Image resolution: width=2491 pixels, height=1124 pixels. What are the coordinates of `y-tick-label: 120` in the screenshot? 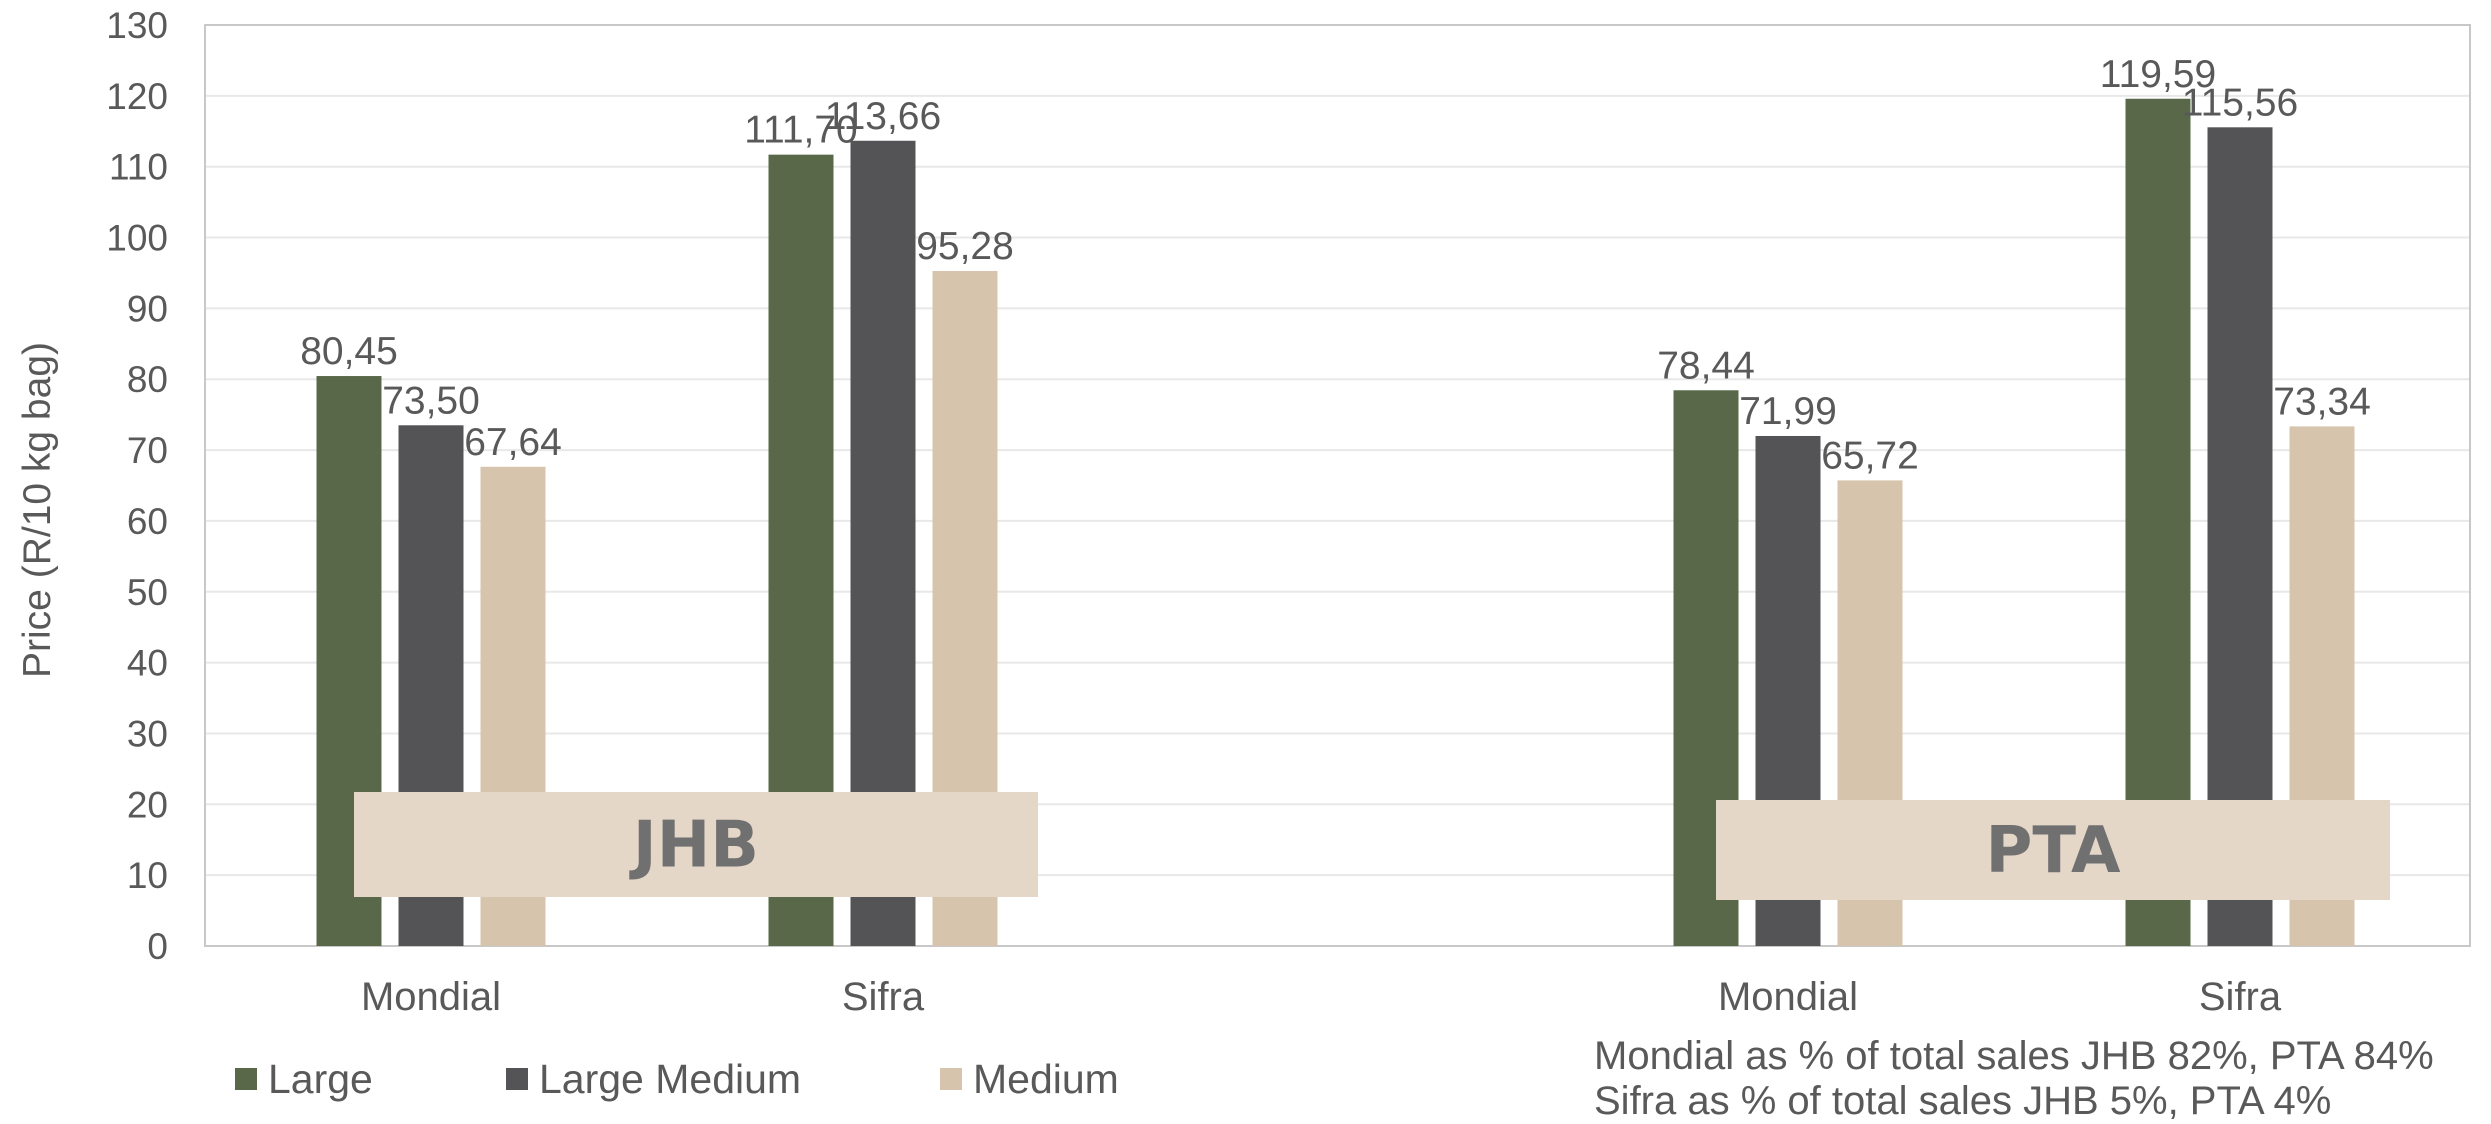 It's located at (137, 96).